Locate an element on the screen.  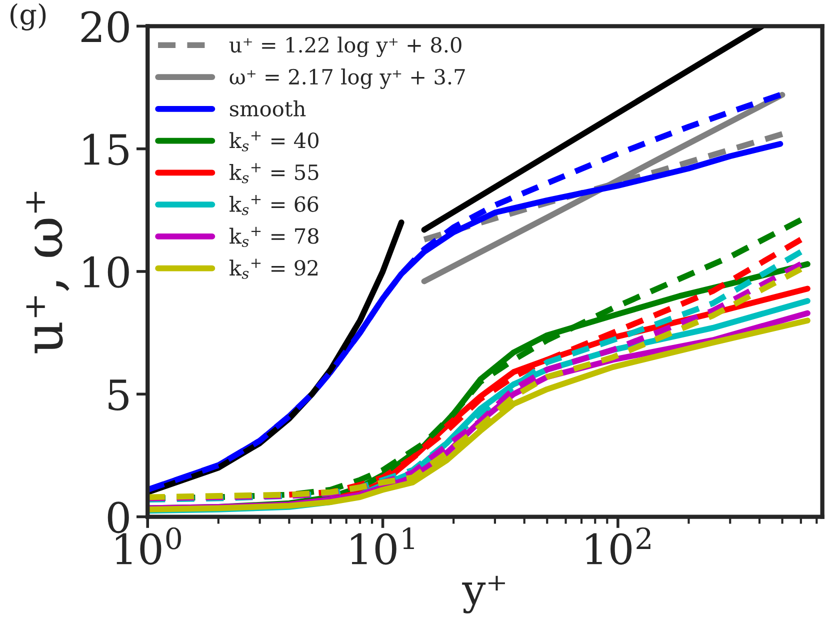
text: (g) is located at coordinates (28, 16).